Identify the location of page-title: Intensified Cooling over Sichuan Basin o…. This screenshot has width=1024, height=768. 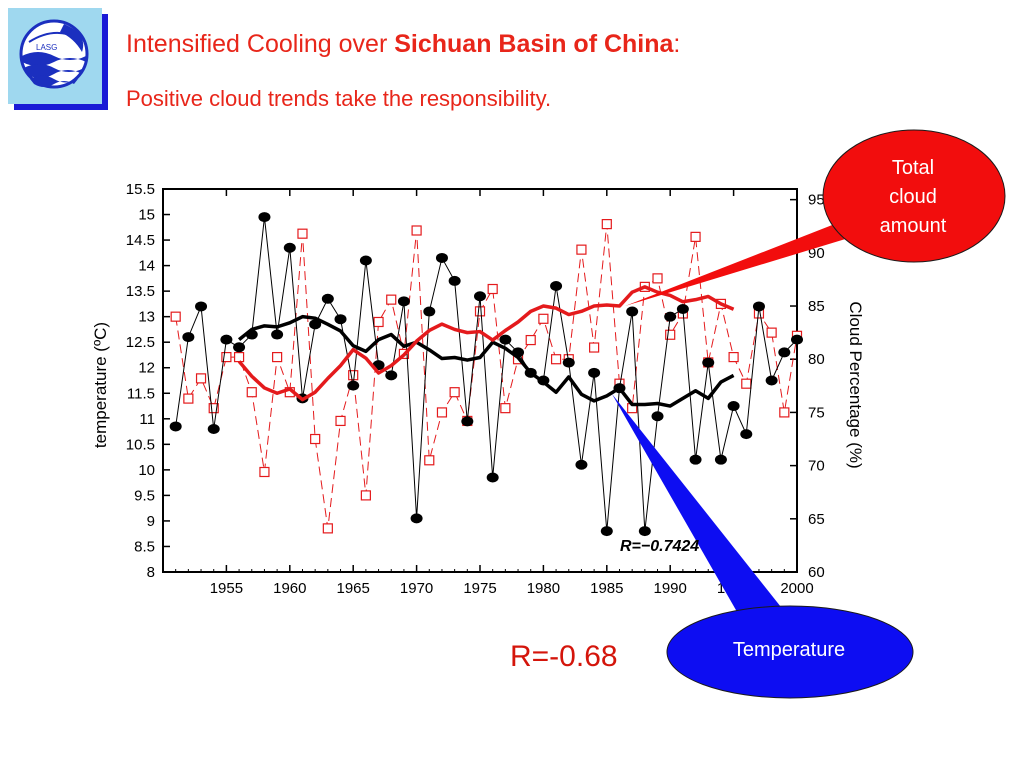
(403, 44).